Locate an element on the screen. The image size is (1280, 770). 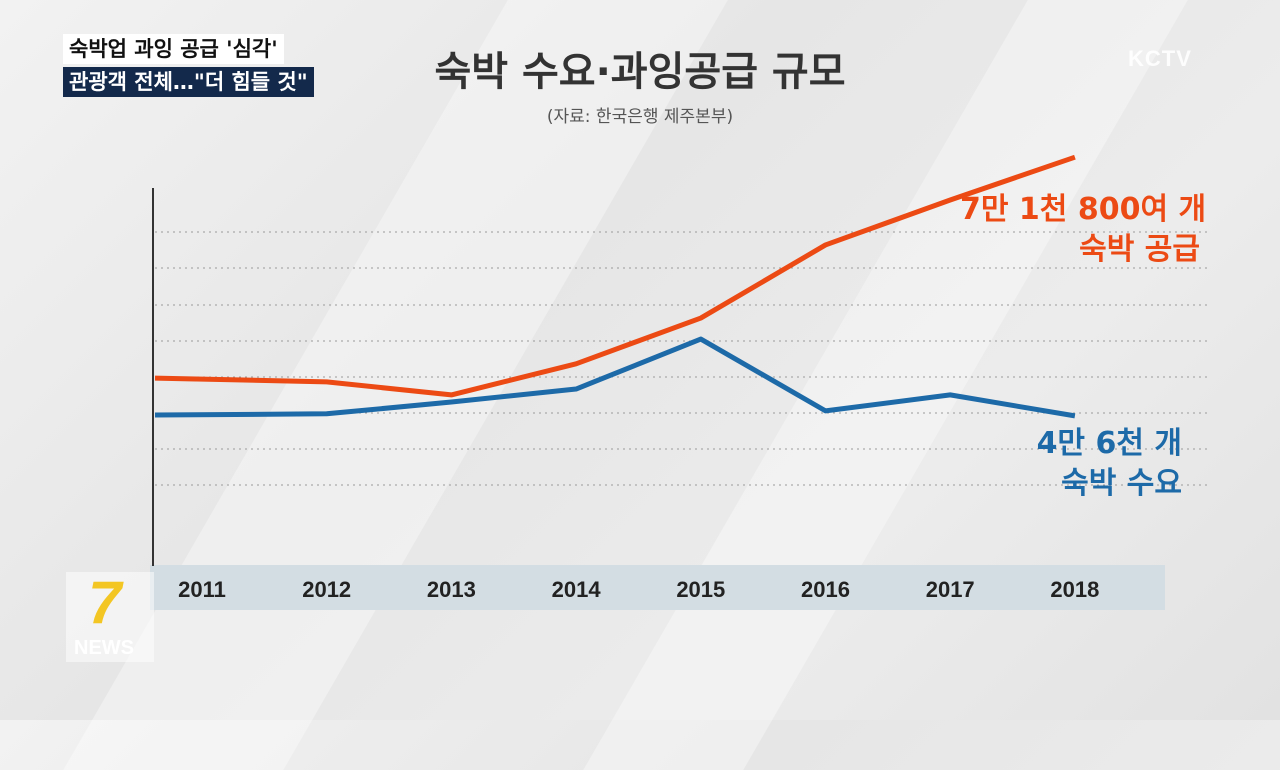
x-tick-label: 2014 is located at coordinates (577, 589).